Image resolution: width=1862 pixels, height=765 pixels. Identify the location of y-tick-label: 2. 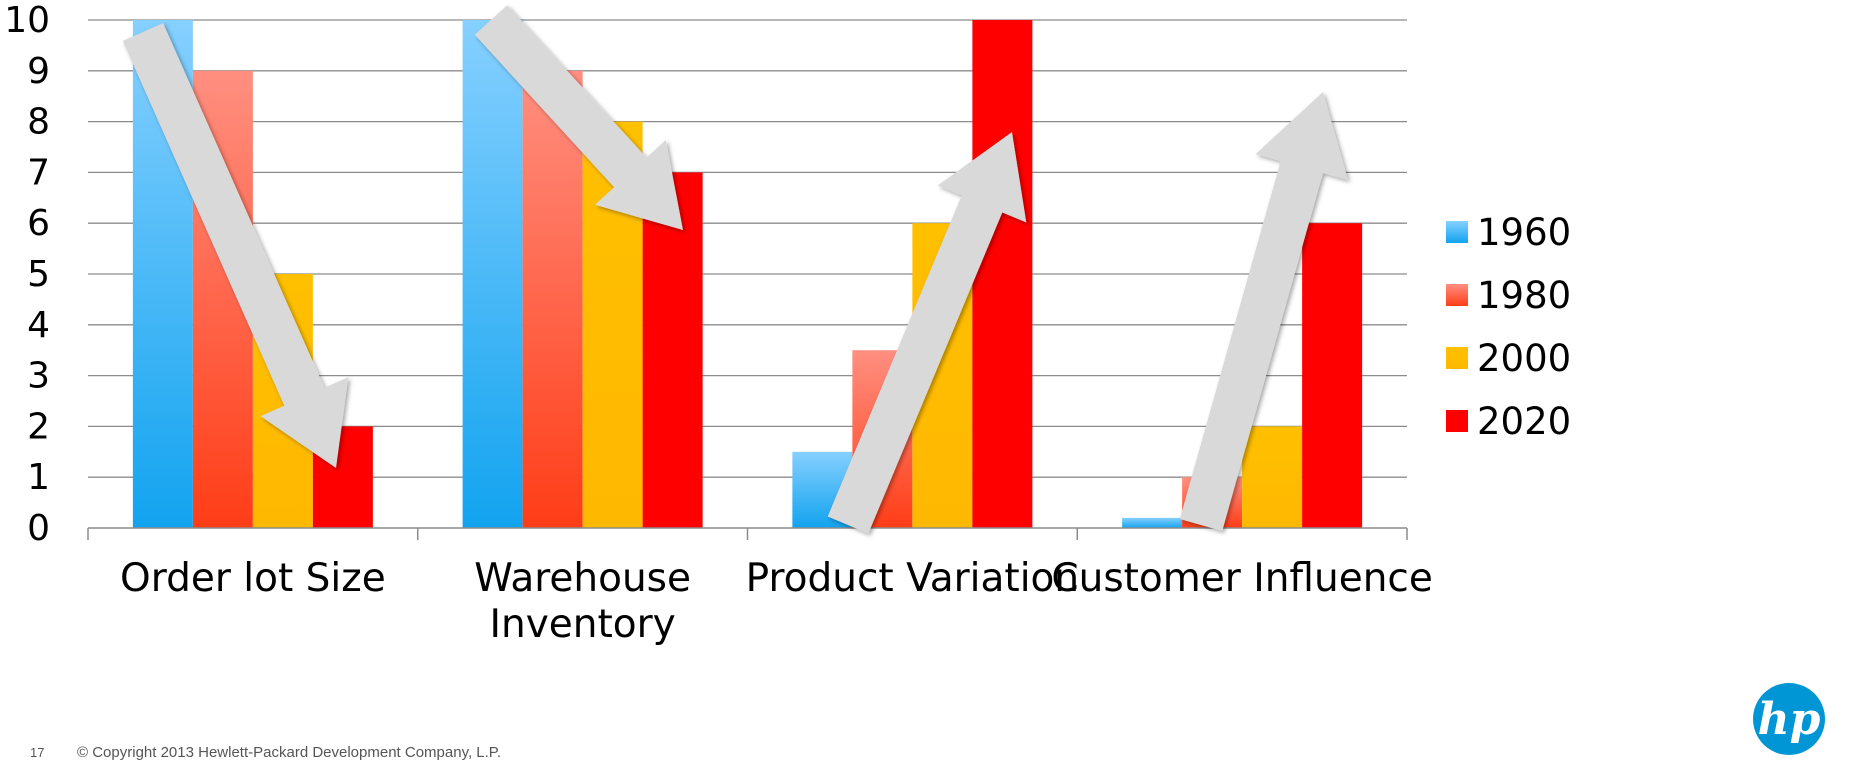
(38, 426).